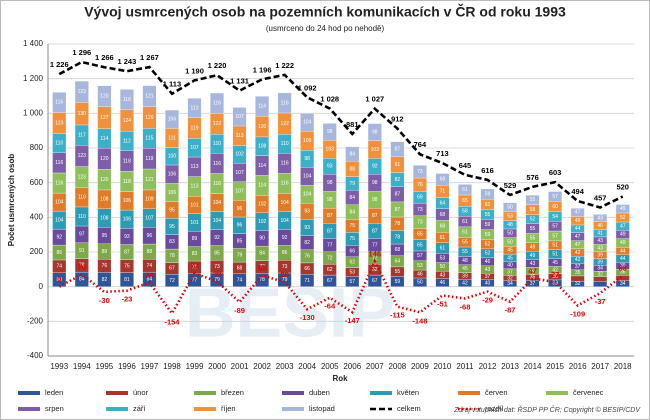 The width and height of the screenshot is (650, 420). What do you see at coordinates (239, 81) in the screenshot?
I see `data-label: 1 131` at bounding box center [239, 81].